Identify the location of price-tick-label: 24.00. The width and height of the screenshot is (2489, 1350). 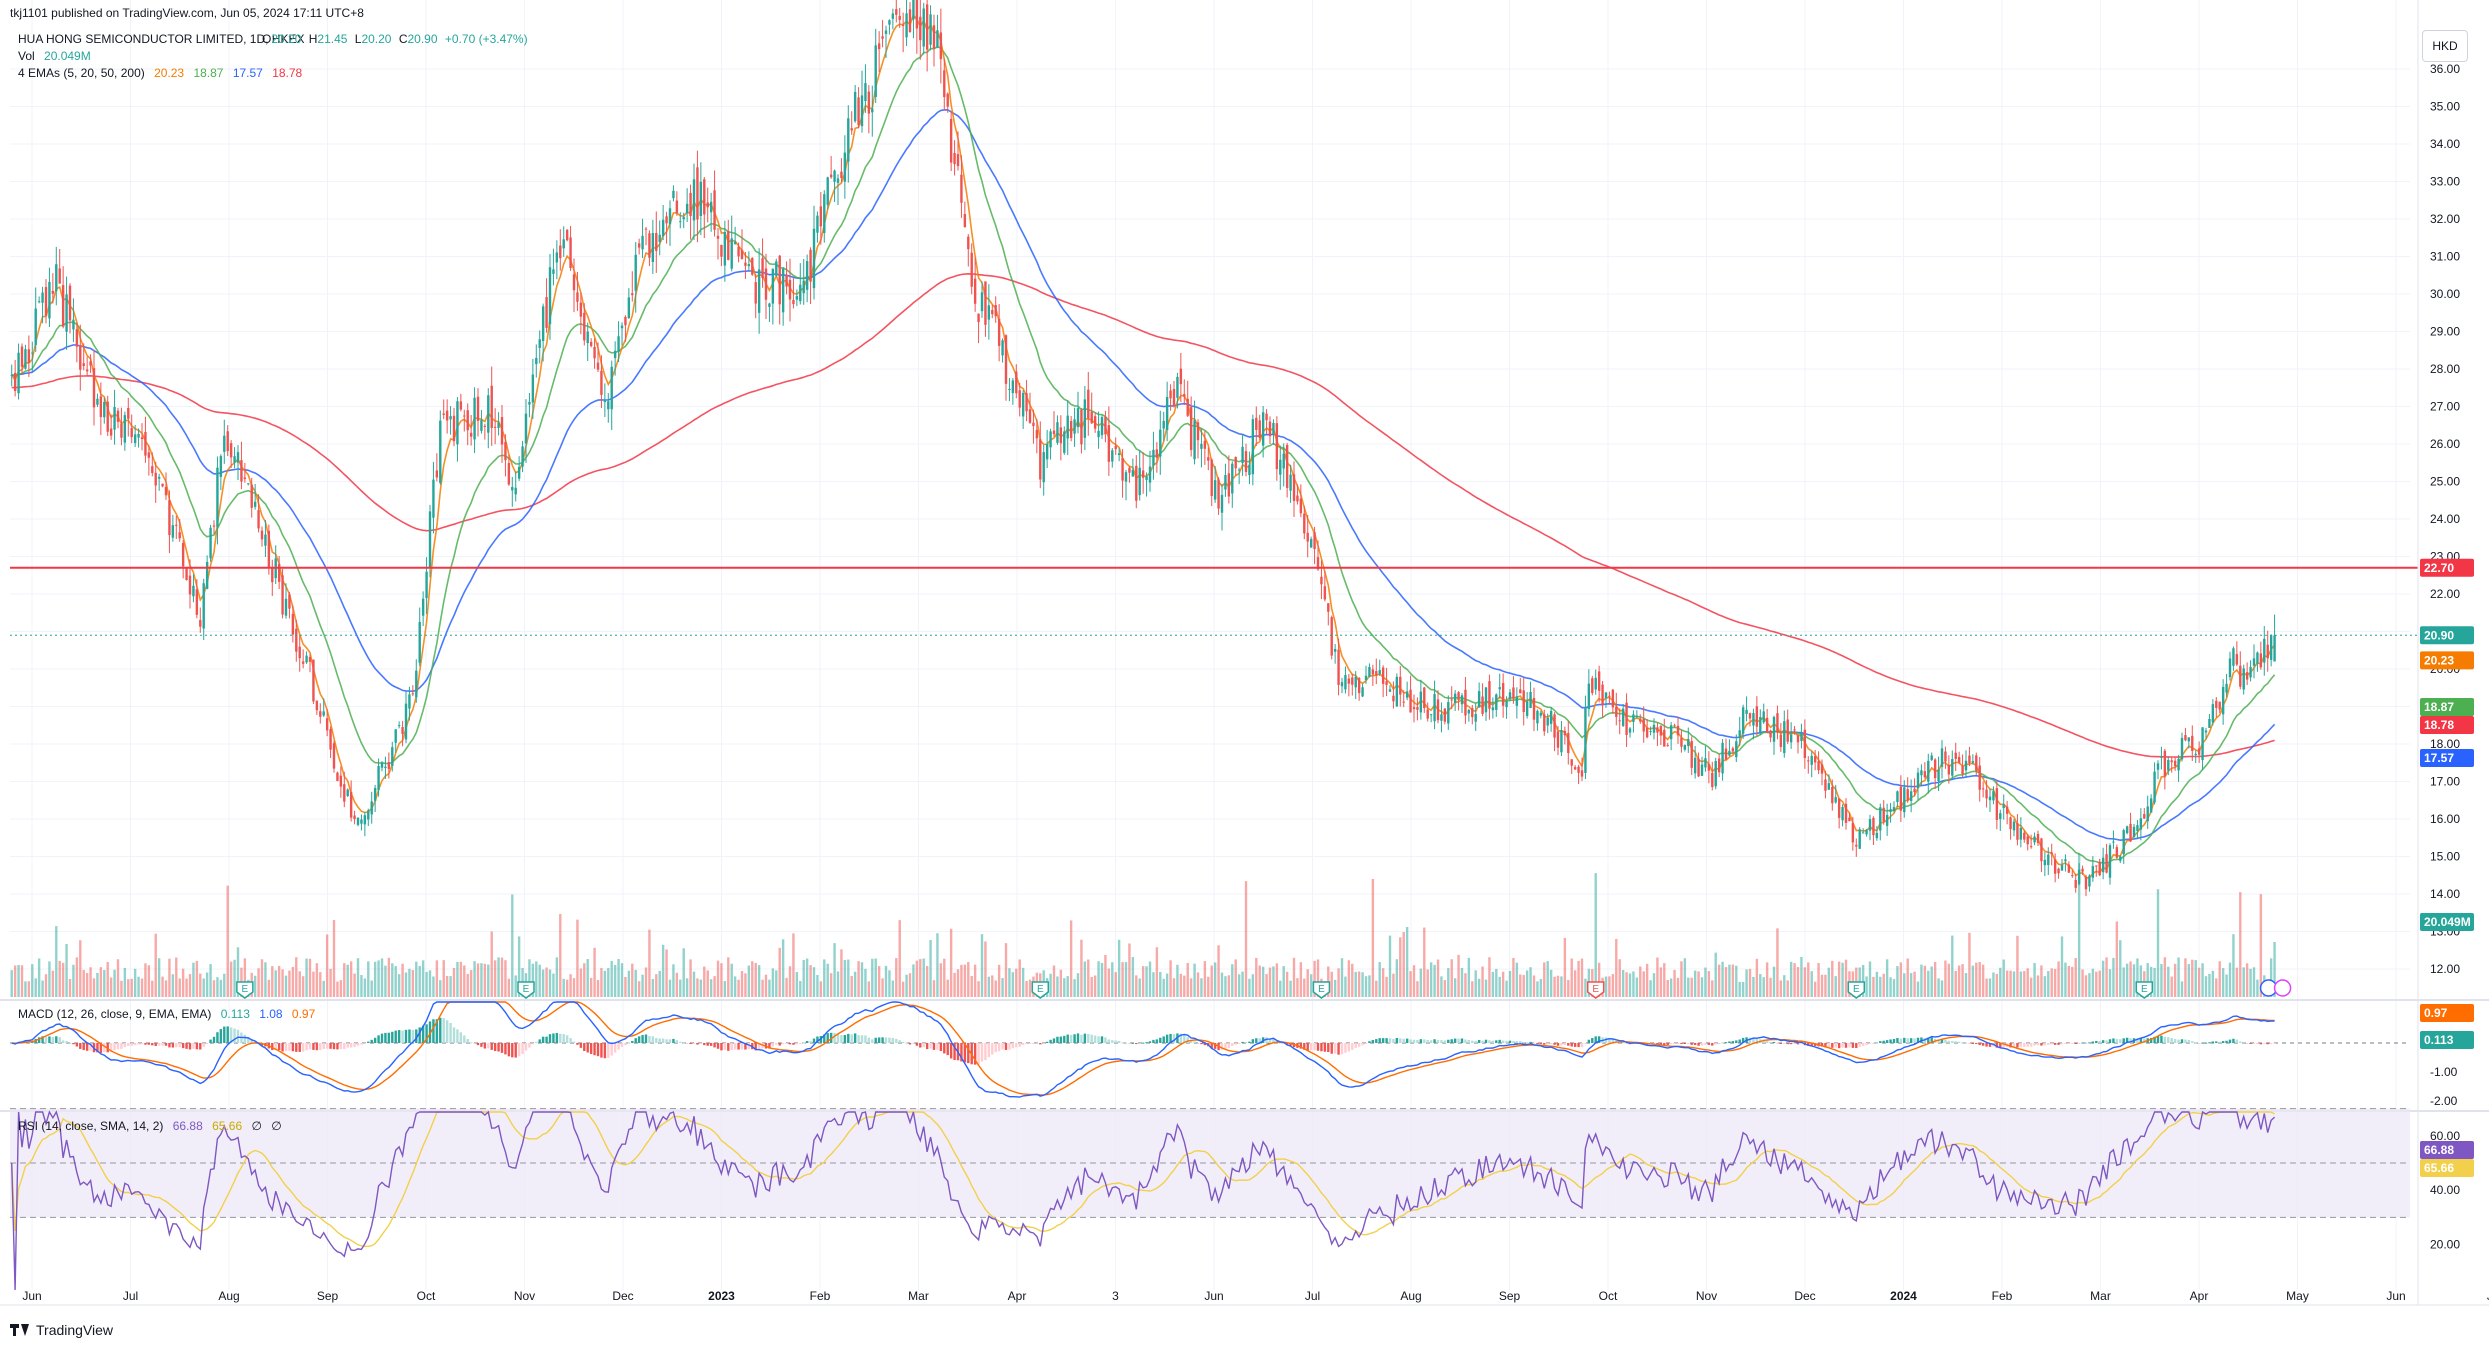
(2445, 519).